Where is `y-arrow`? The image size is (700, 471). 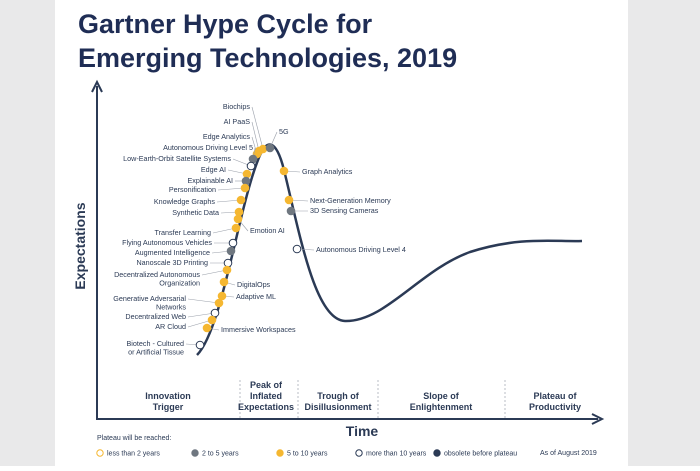
y-arrow is located at coordinates (97, 86).